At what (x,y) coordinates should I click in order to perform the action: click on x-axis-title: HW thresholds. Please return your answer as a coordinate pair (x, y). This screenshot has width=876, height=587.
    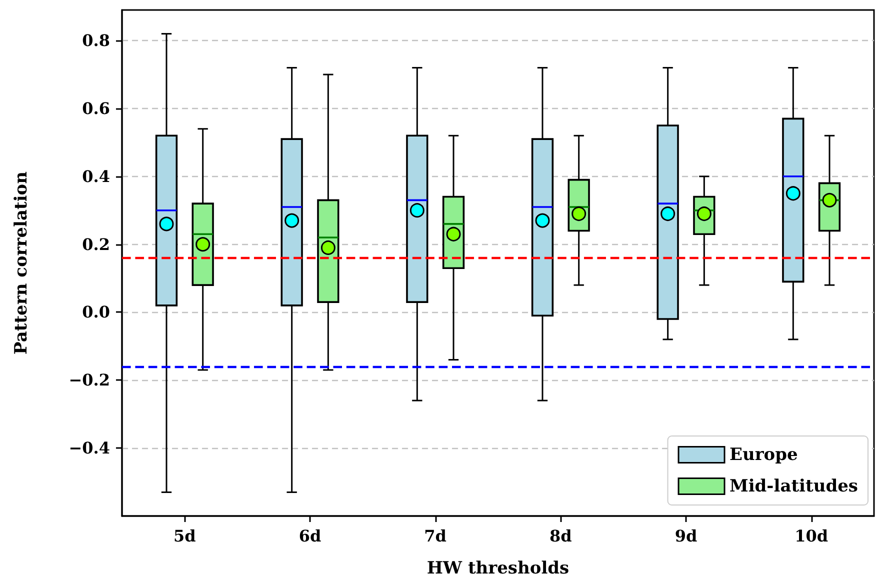
    Looking at the image, I should click on (498, 568).